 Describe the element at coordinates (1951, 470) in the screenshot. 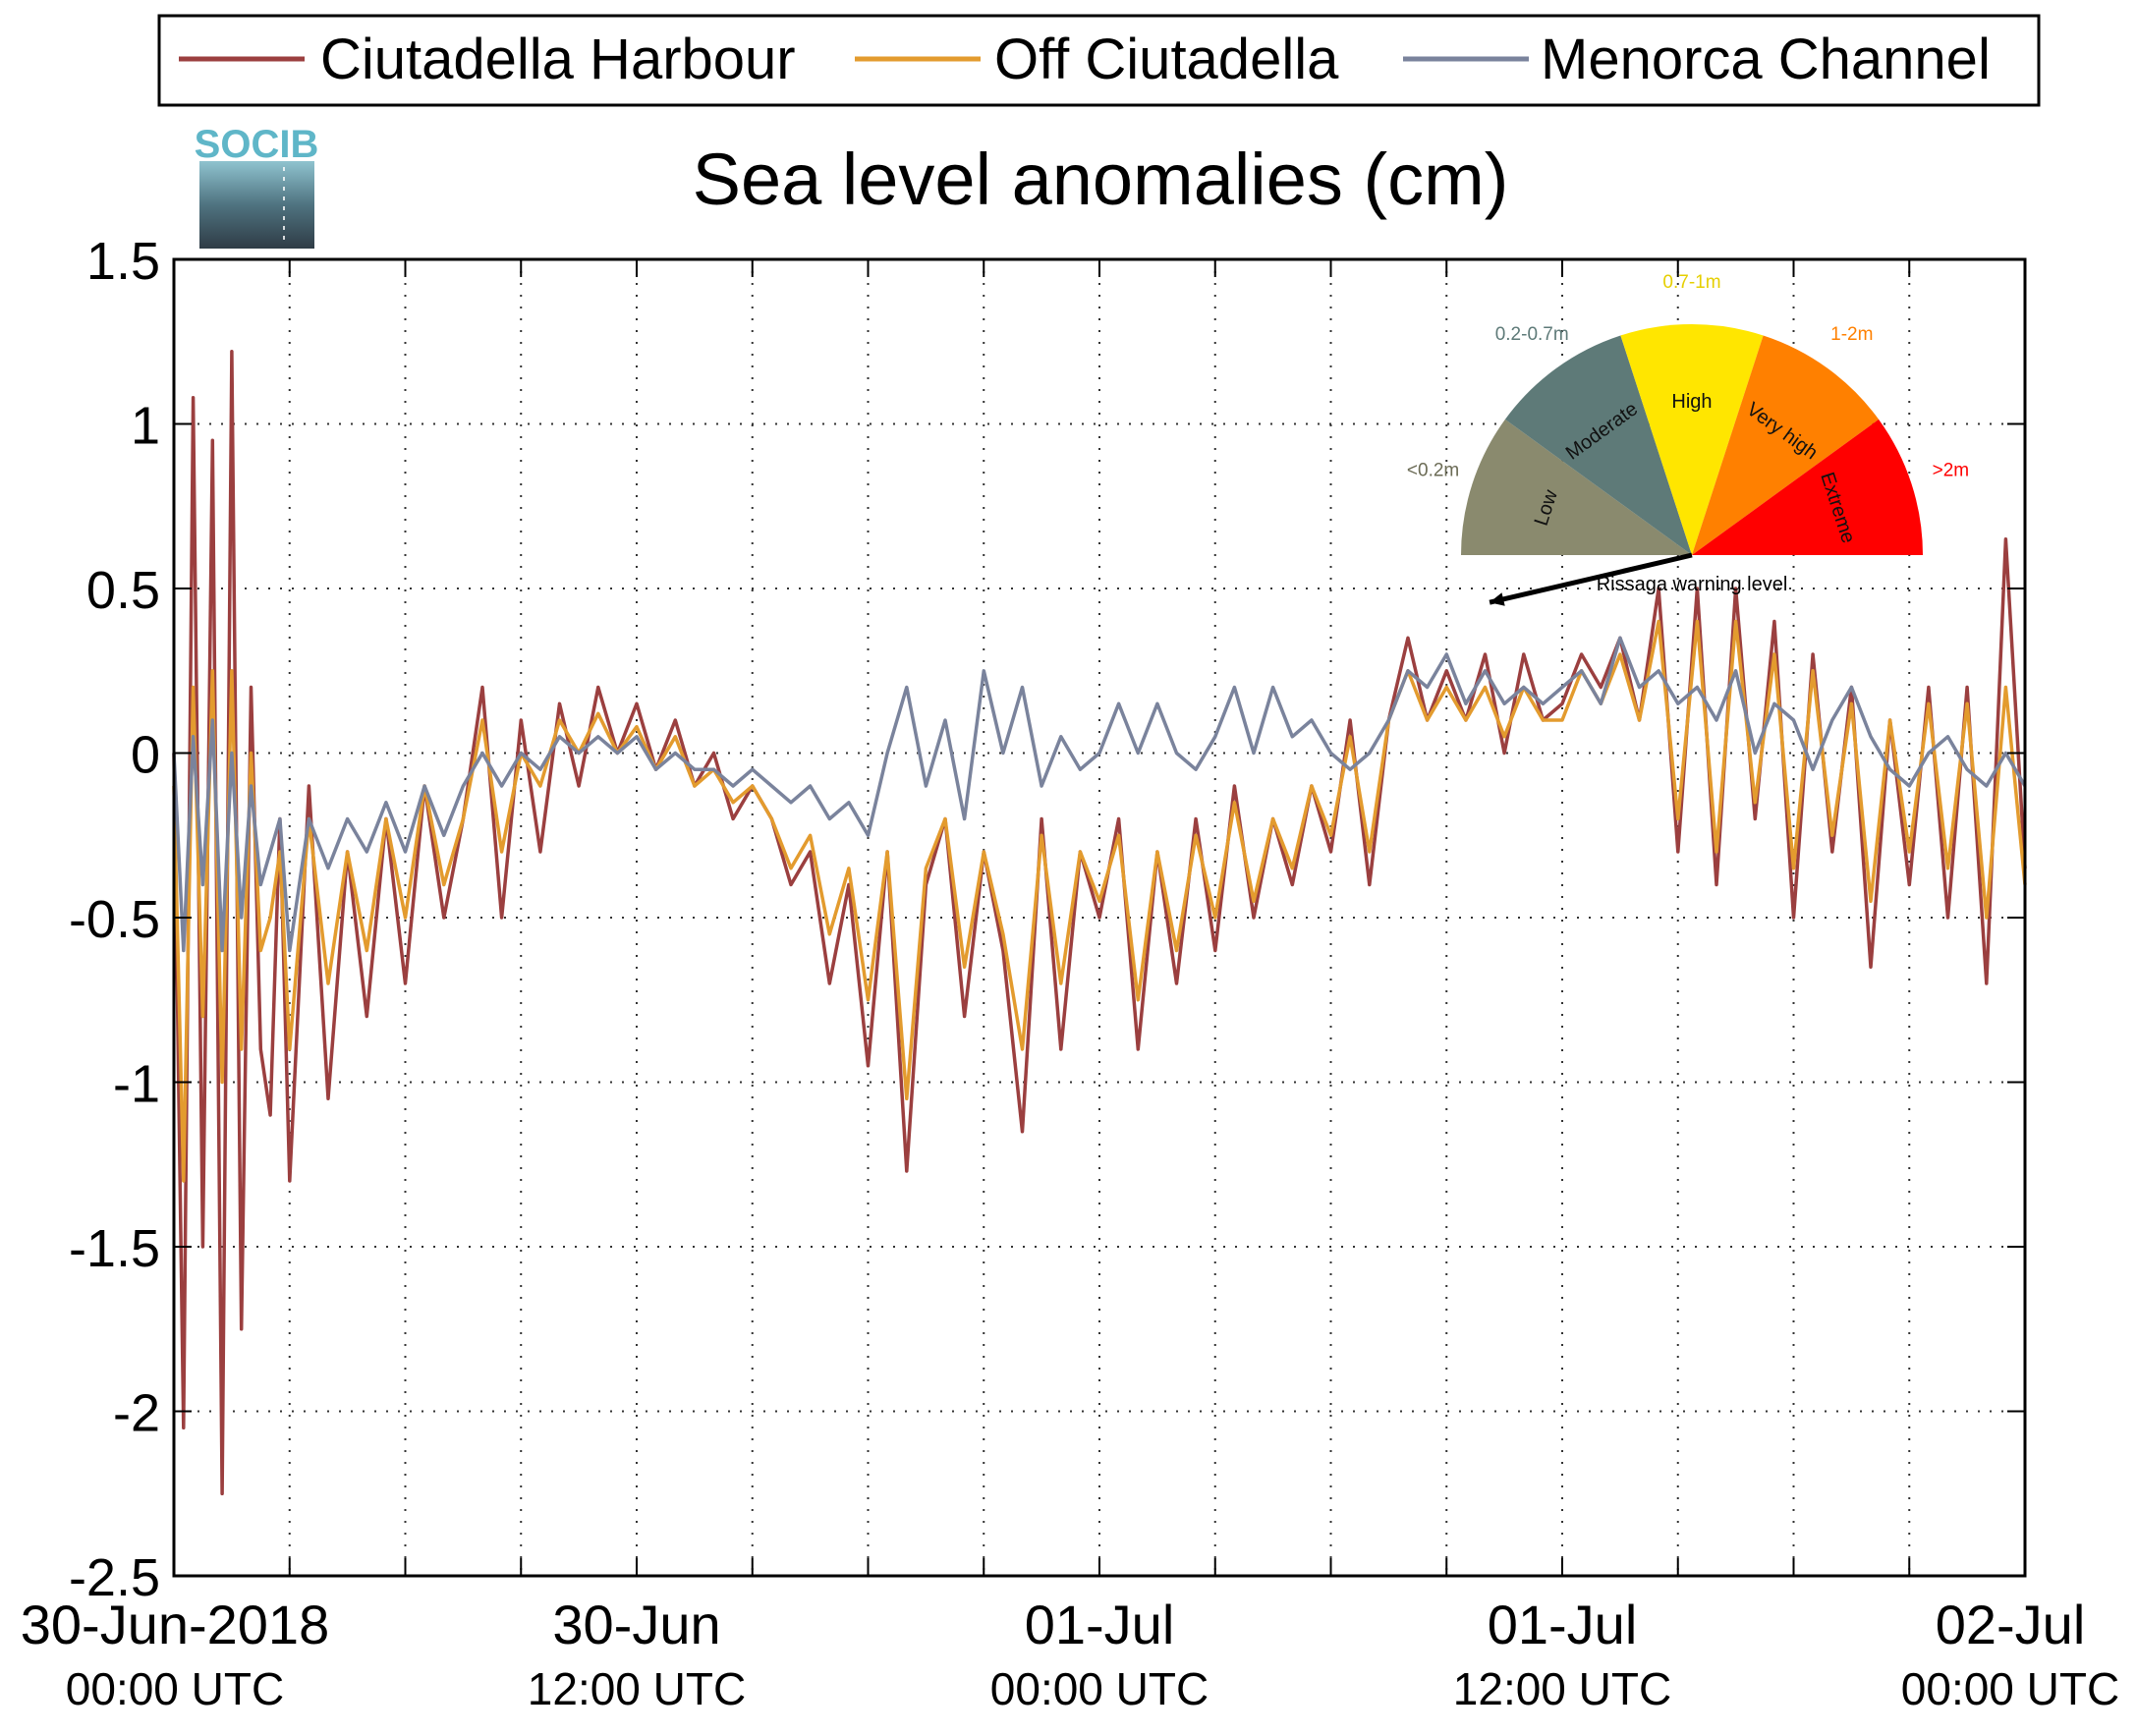

I see `gauge-range-label: >2m` at that location.